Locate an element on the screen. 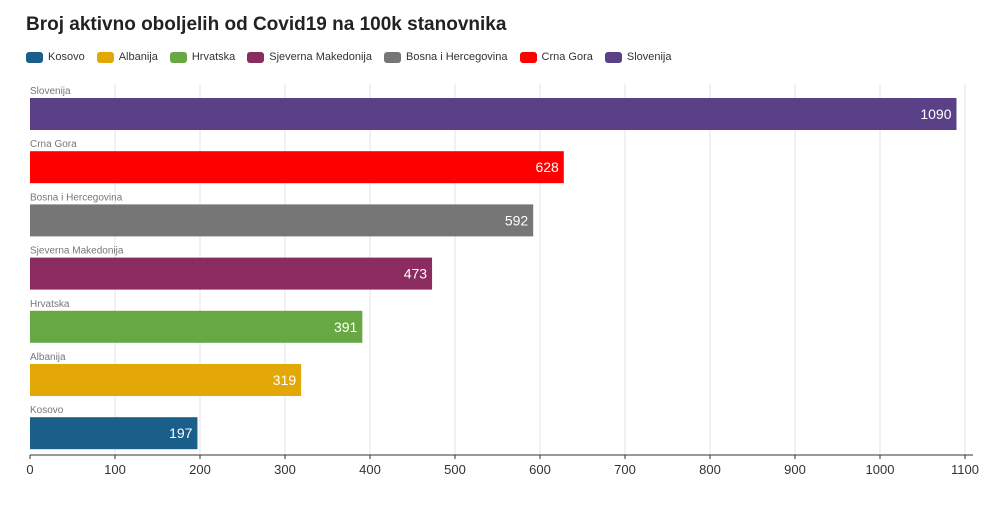  x-tick-label: 500 is located at coordinates (455, 469).